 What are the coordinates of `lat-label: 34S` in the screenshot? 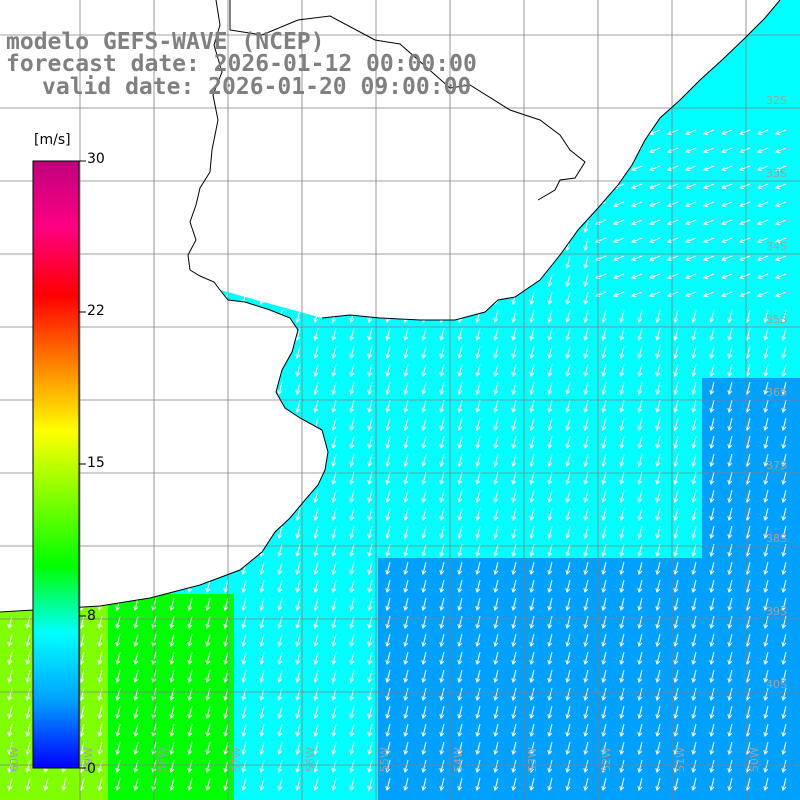 It's located at (776, 246).